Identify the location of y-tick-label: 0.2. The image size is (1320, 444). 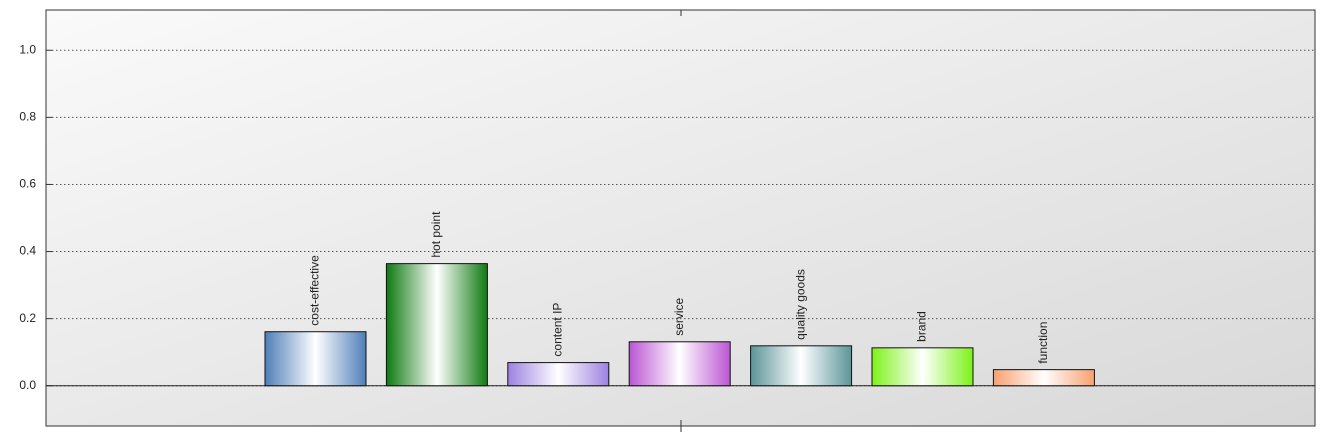
(27, 318).